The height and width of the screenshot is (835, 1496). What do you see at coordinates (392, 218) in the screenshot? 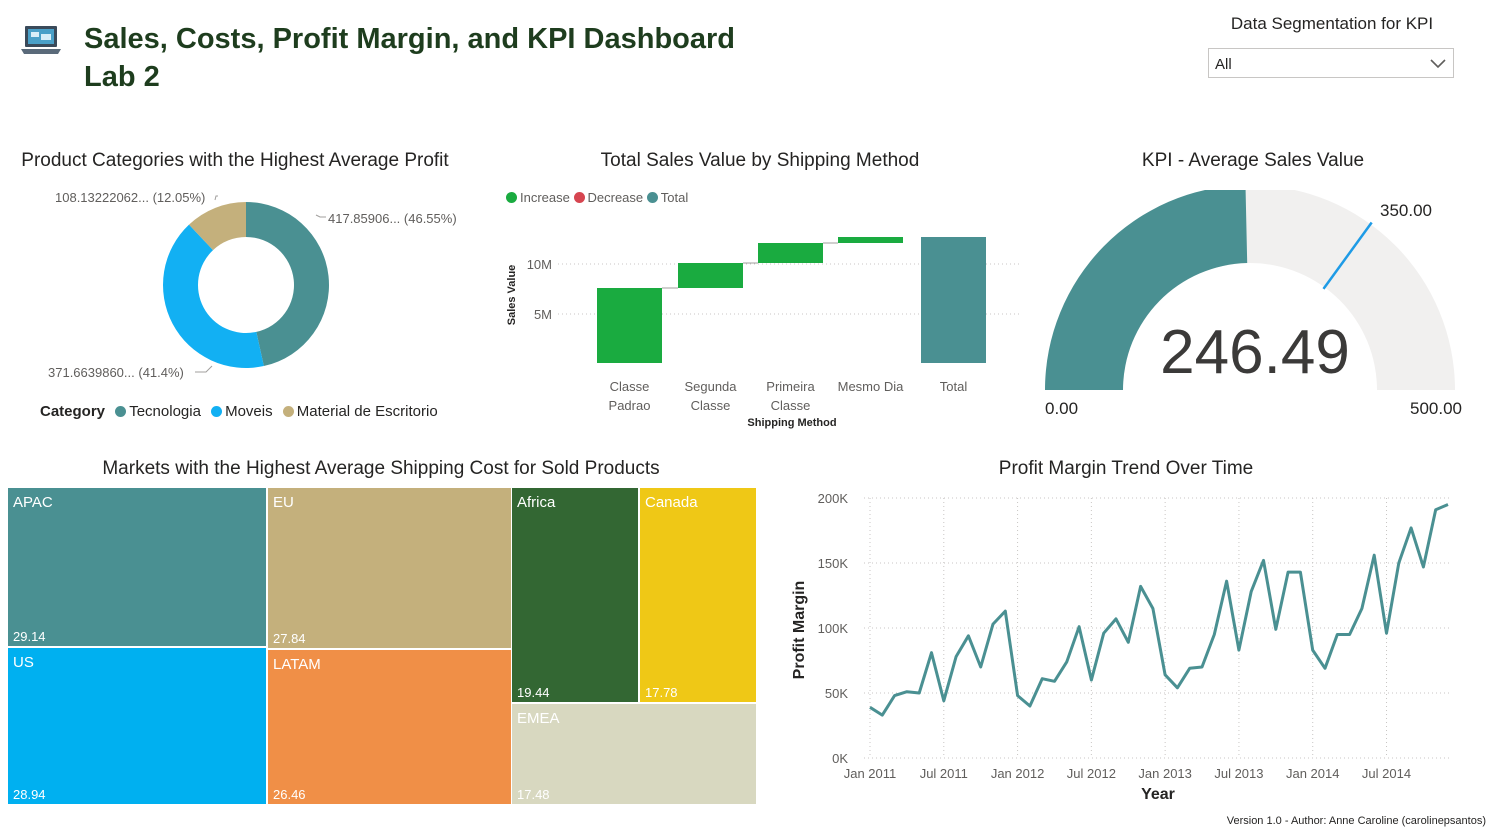
I see `slice-label-tecnologia: 417.85906... (46.55%)` at bounding box center [392, 218].